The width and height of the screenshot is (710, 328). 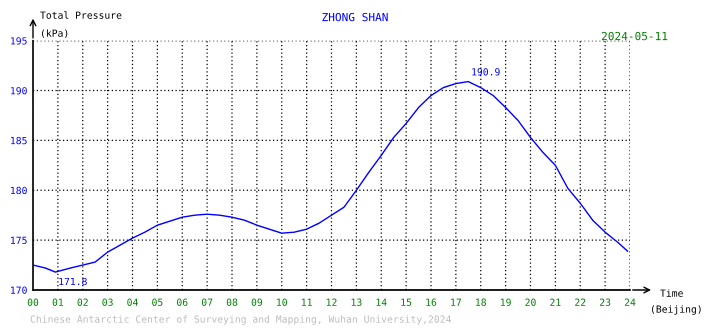 I want to click on x-tick-label: 07, so click(x=207, y=302).